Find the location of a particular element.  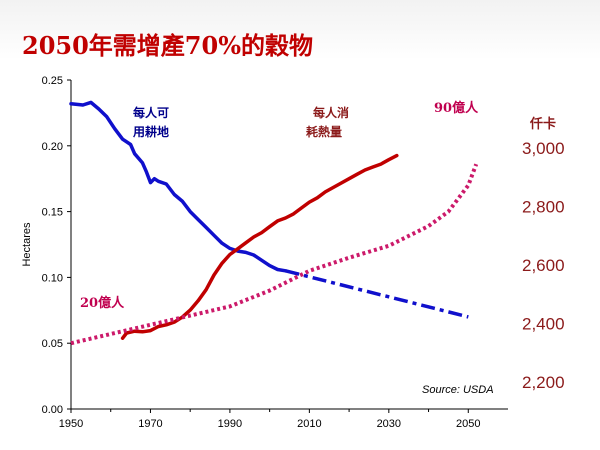

y-tick-label: 0.20 is located at coordinates (52, 147).